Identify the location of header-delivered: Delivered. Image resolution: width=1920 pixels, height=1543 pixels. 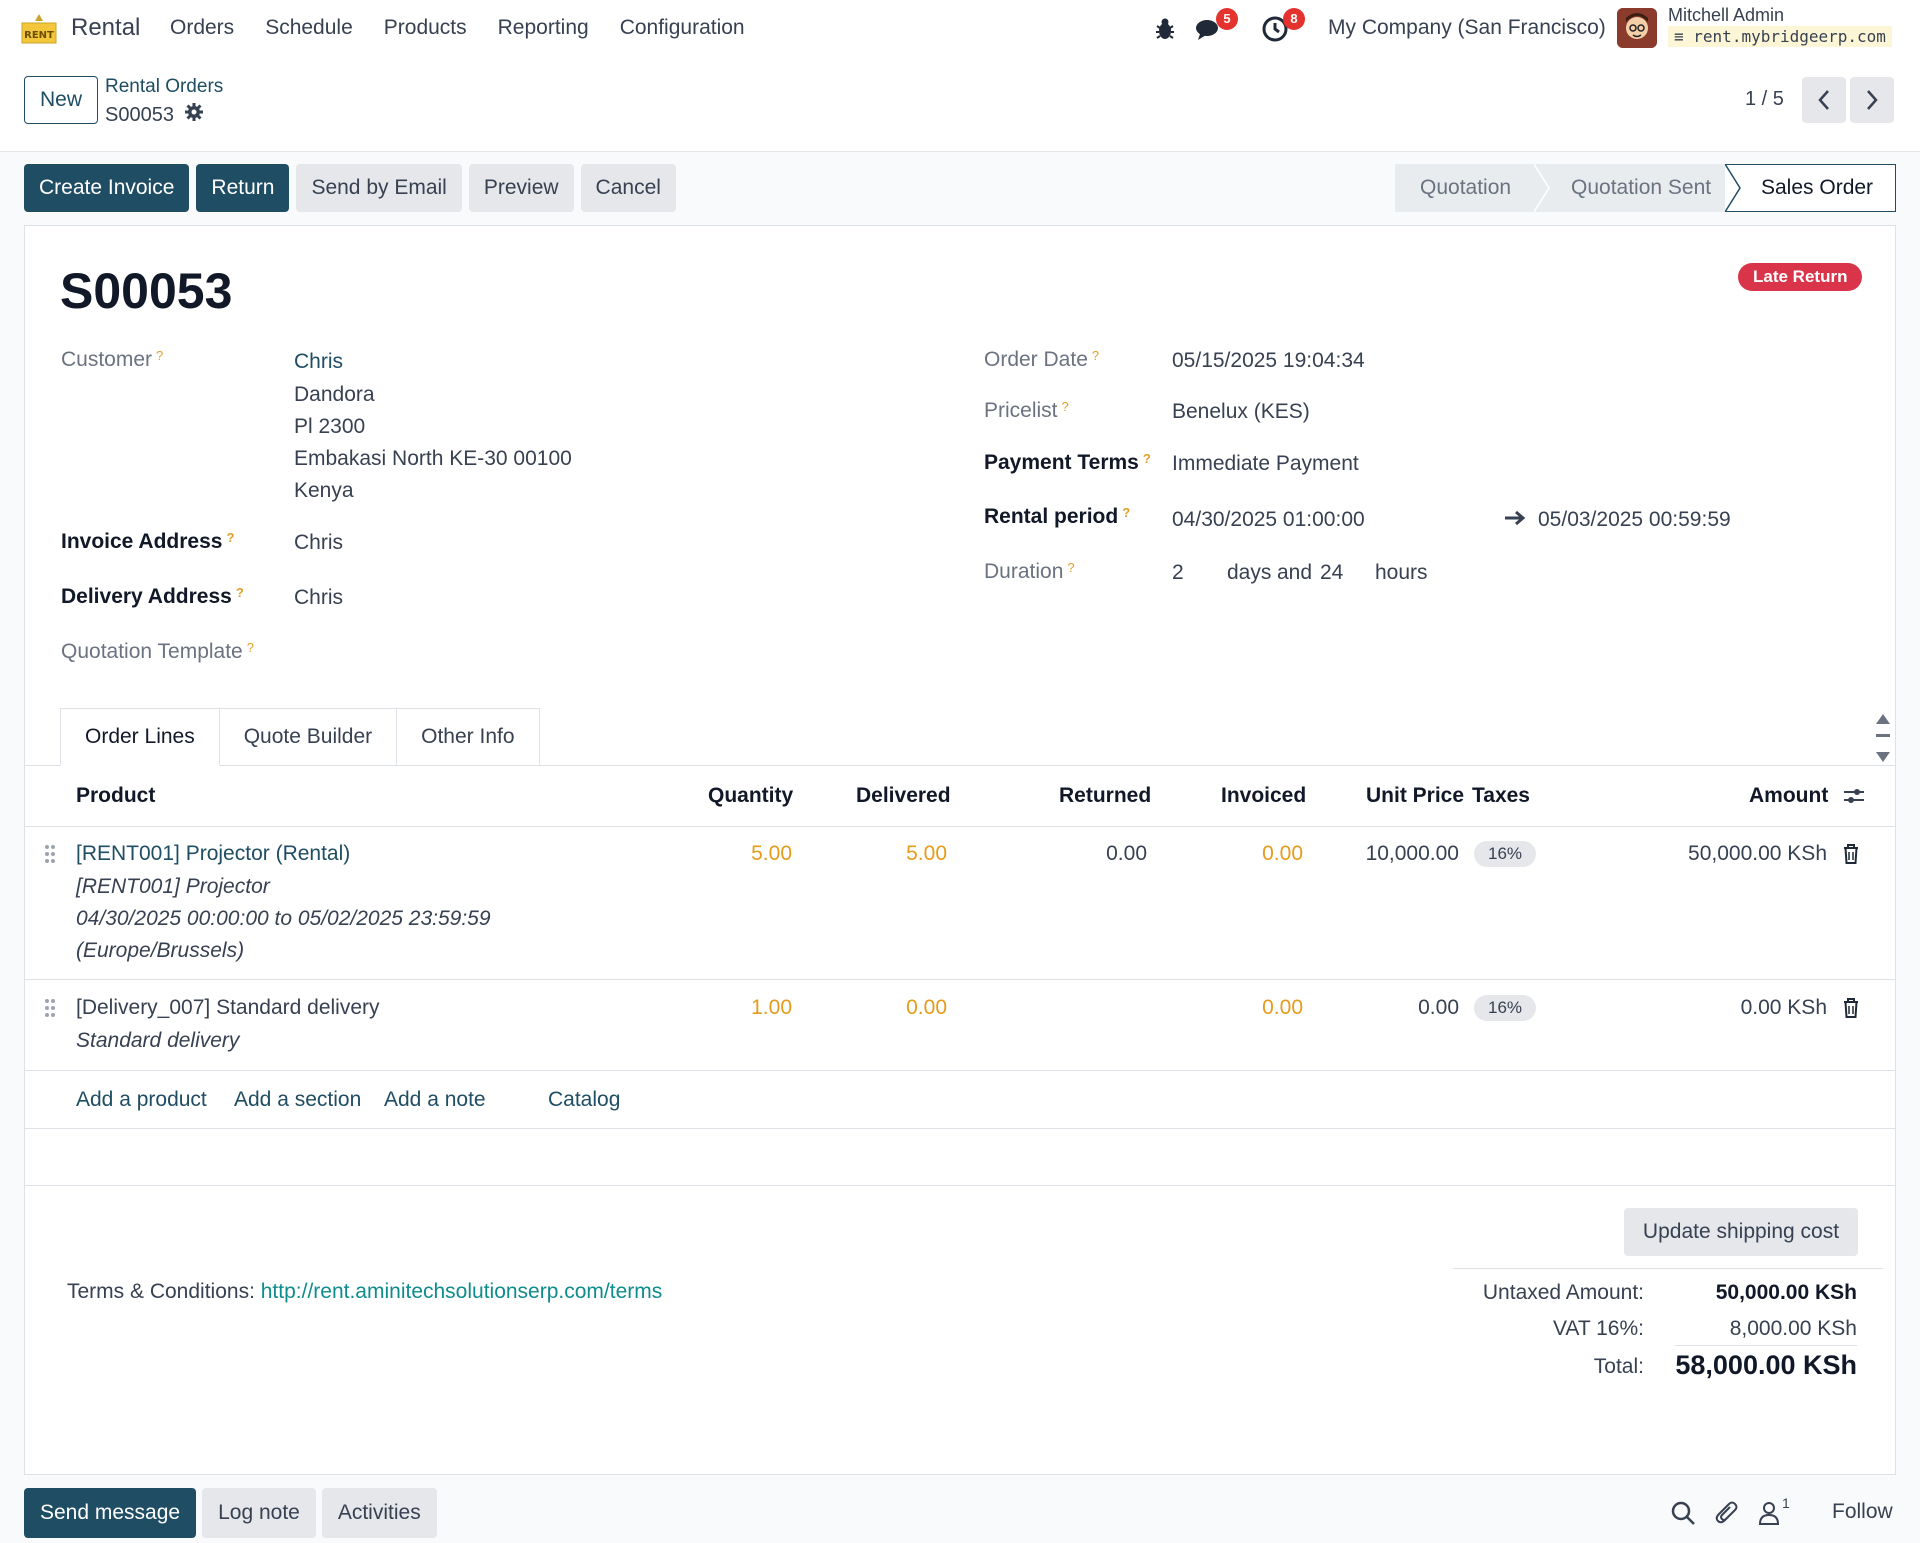
(903, 795).